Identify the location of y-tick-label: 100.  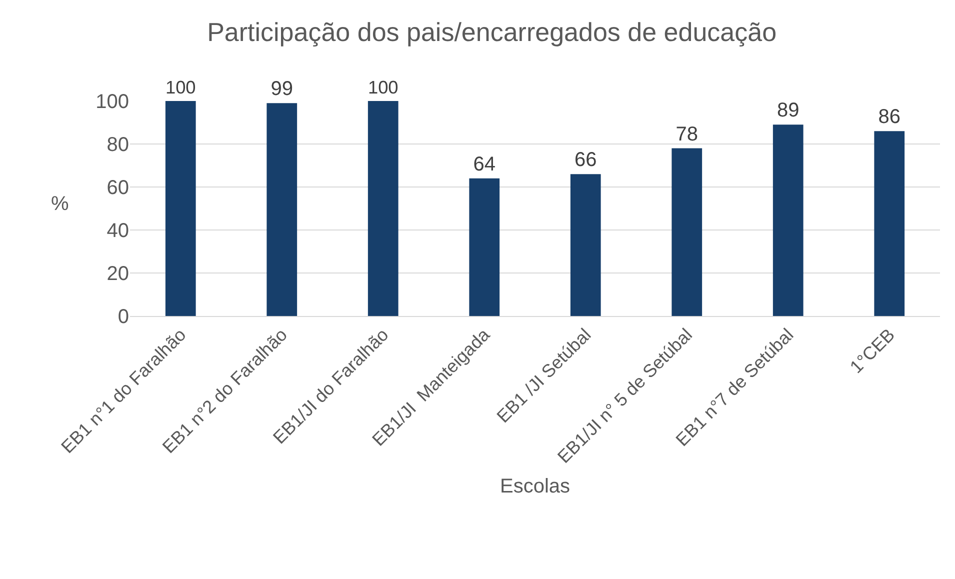
(112, 102).